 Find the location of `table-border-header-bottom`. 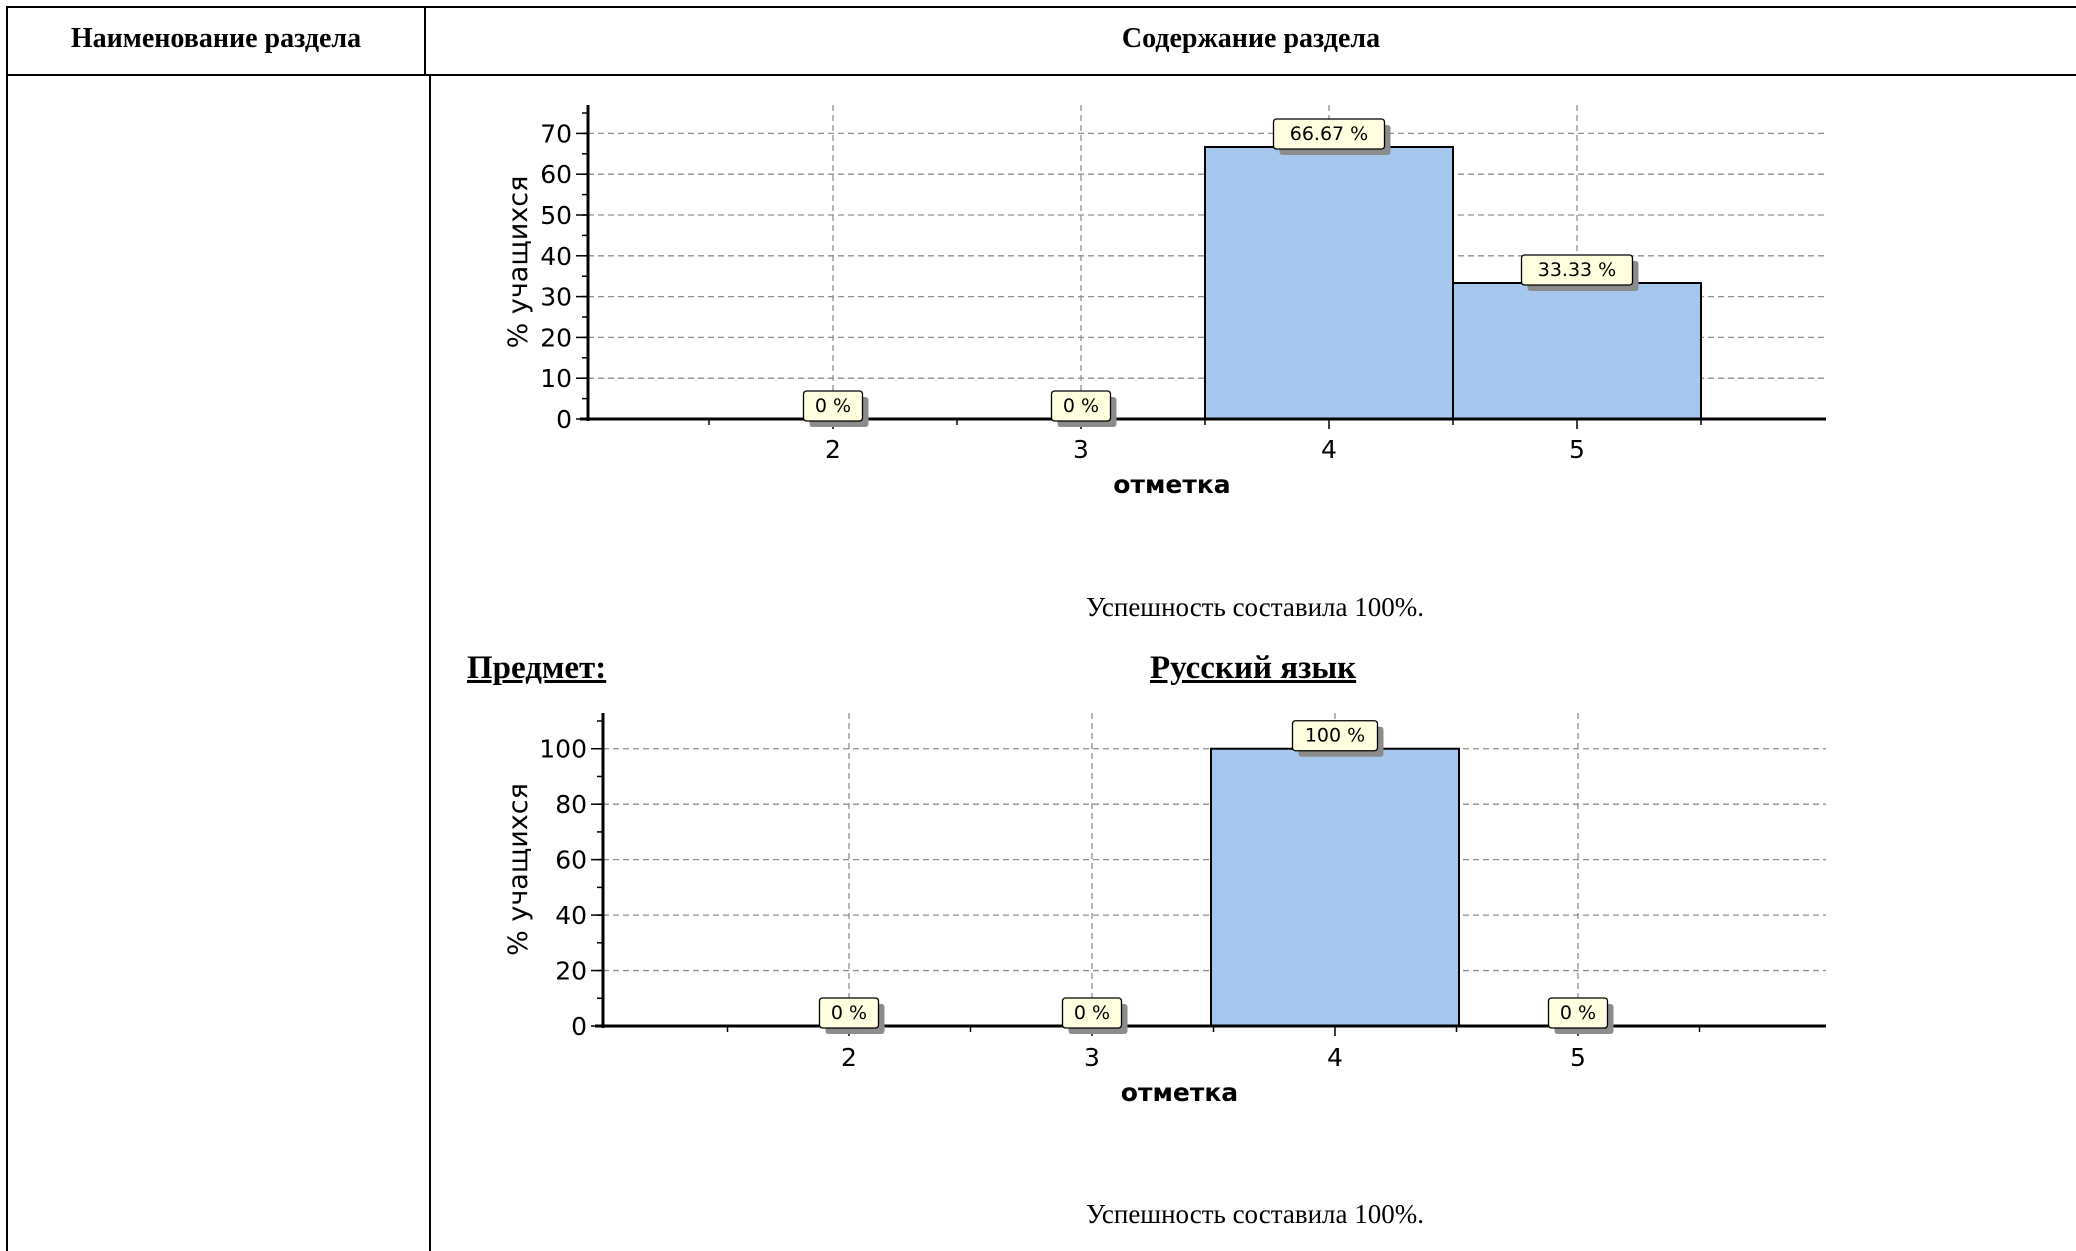

table-border-header-bottom is located at coordinates (1041, 75).